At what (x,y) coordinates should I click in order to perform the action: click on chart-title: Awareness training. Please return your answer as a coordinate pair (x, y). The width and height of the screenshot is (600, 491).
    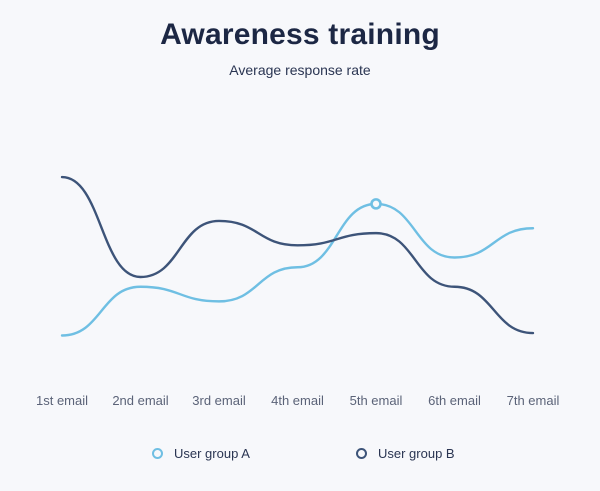
    Looking at the image, I should click on (300, 34).